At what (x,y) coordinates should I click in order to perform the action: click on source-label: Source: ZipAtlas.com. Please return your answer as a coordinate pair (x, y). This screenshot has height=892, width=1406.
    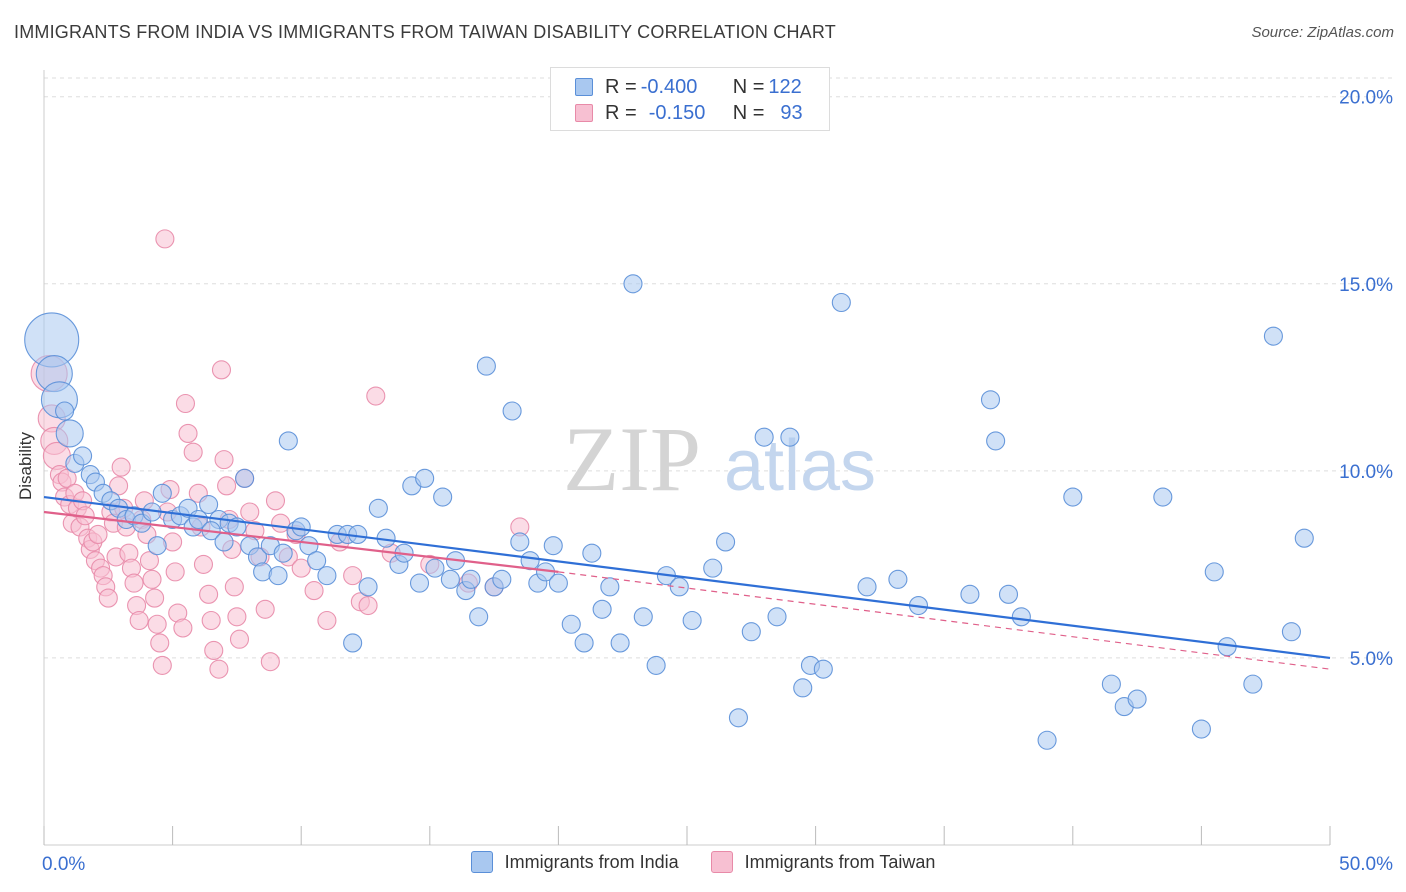
    Looking at the image, I should click on (1322, 32).